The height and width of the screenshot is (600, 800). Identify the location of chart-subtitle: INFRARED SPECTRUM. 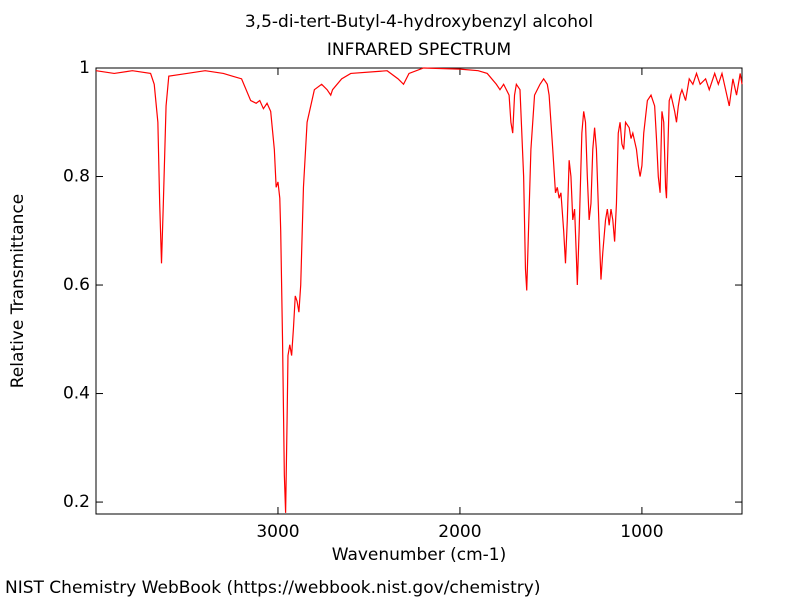
(419, 50).